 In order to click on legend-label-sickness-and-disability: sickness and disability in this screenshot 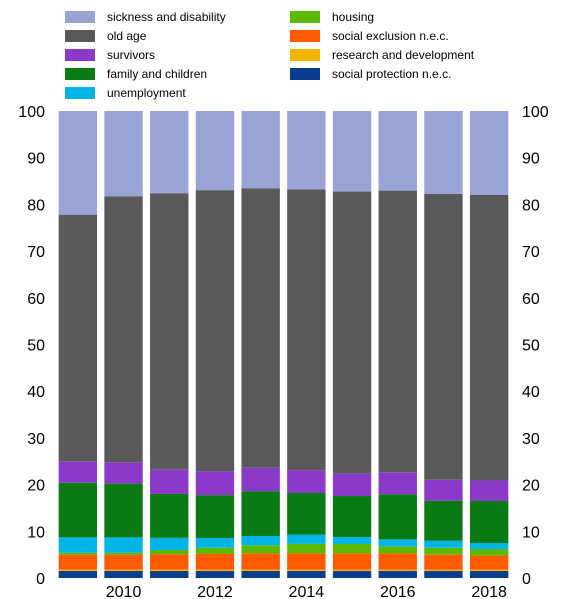, I will do `click(166, 17)`.